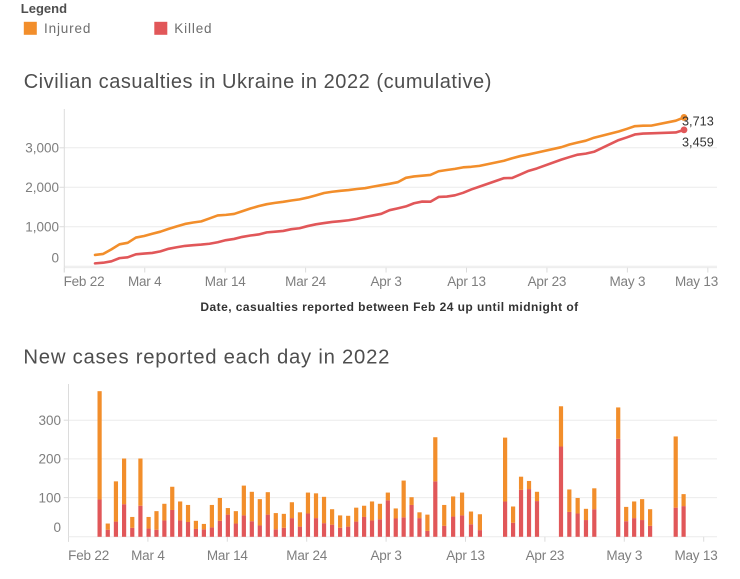 This screenshot has height=579, width=740. What do you see at coordinates (193, 28) in the screenshot?
I see `svg-text: Killed` at bounding box center [193, 28].